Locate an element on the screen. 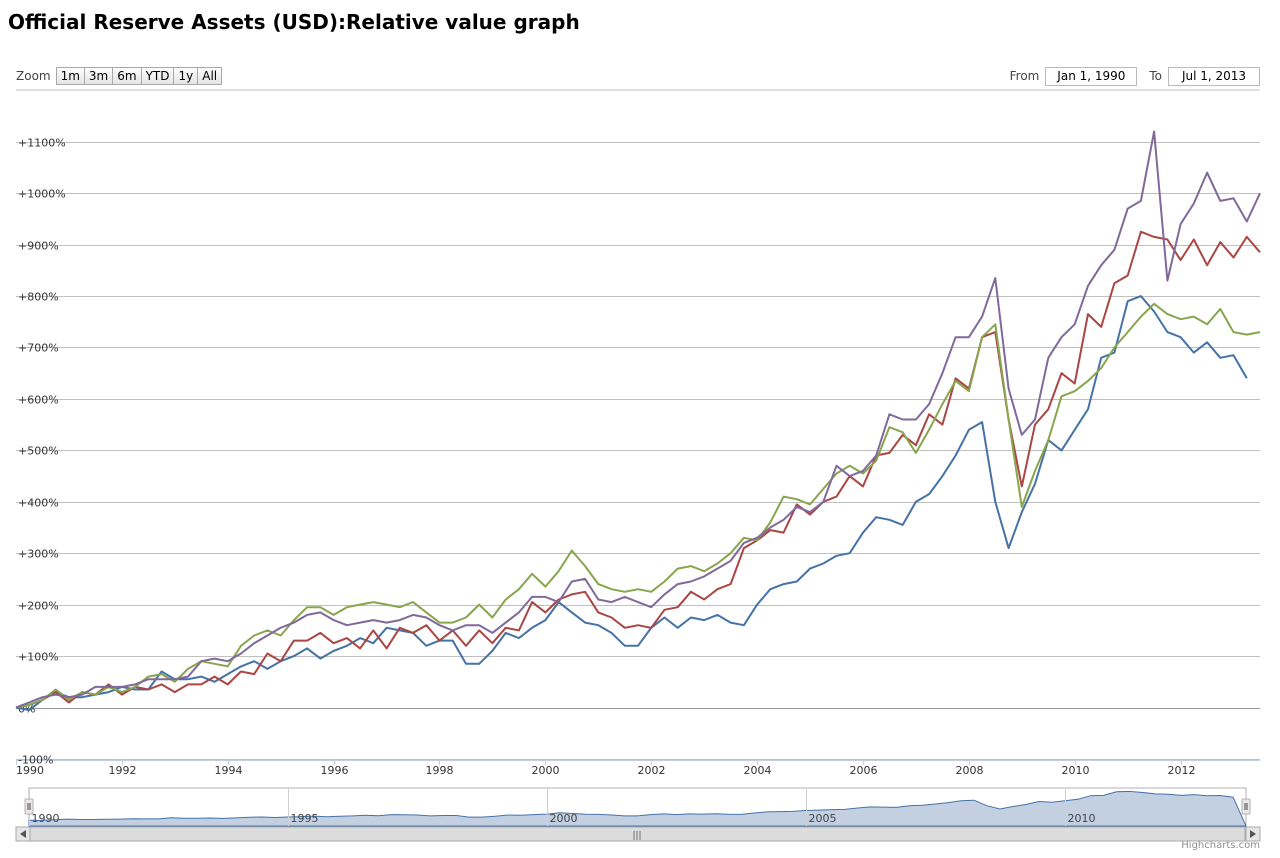  credits-link: Highcharts.com is located at coordinates (1220, 845).